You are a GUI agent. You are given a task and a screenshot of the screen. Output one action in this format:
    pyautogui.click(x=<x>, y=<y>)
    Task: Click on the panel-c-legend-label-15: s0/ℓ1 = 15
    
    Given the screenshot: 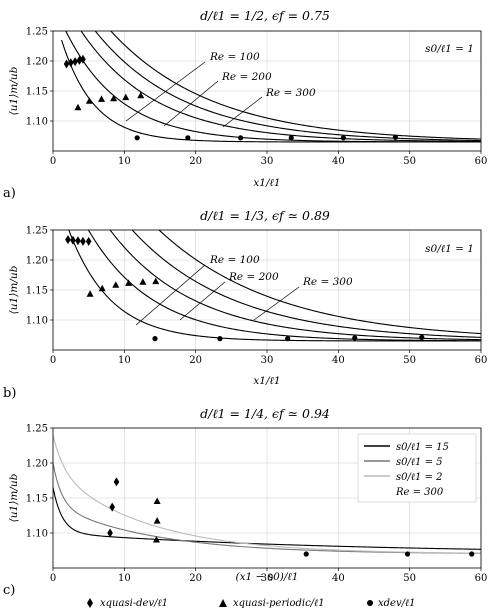 What is the action you would take?
    pyautogui.click(x=422, y=447)
    